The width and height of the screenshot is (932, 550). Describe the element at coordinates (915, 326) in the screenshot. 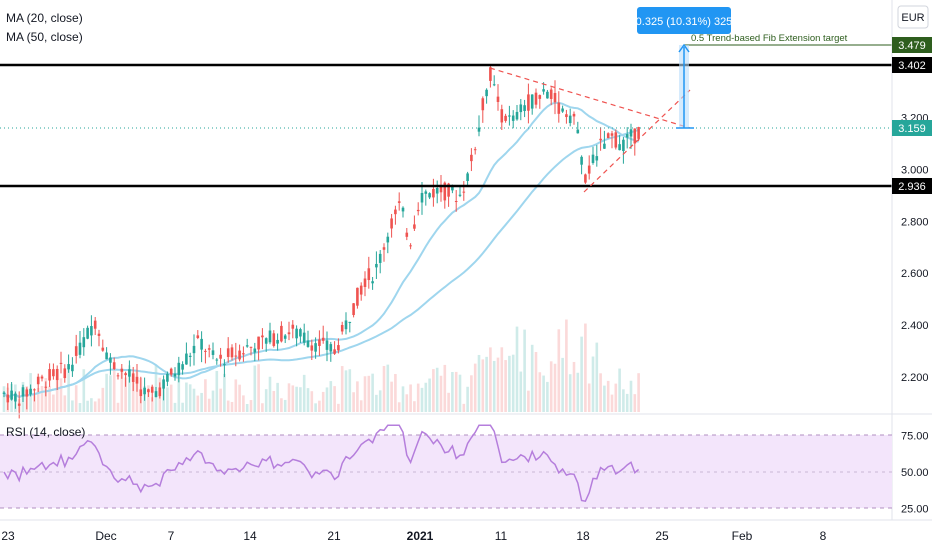

I see `price-tick-label: 2.400` at that location.